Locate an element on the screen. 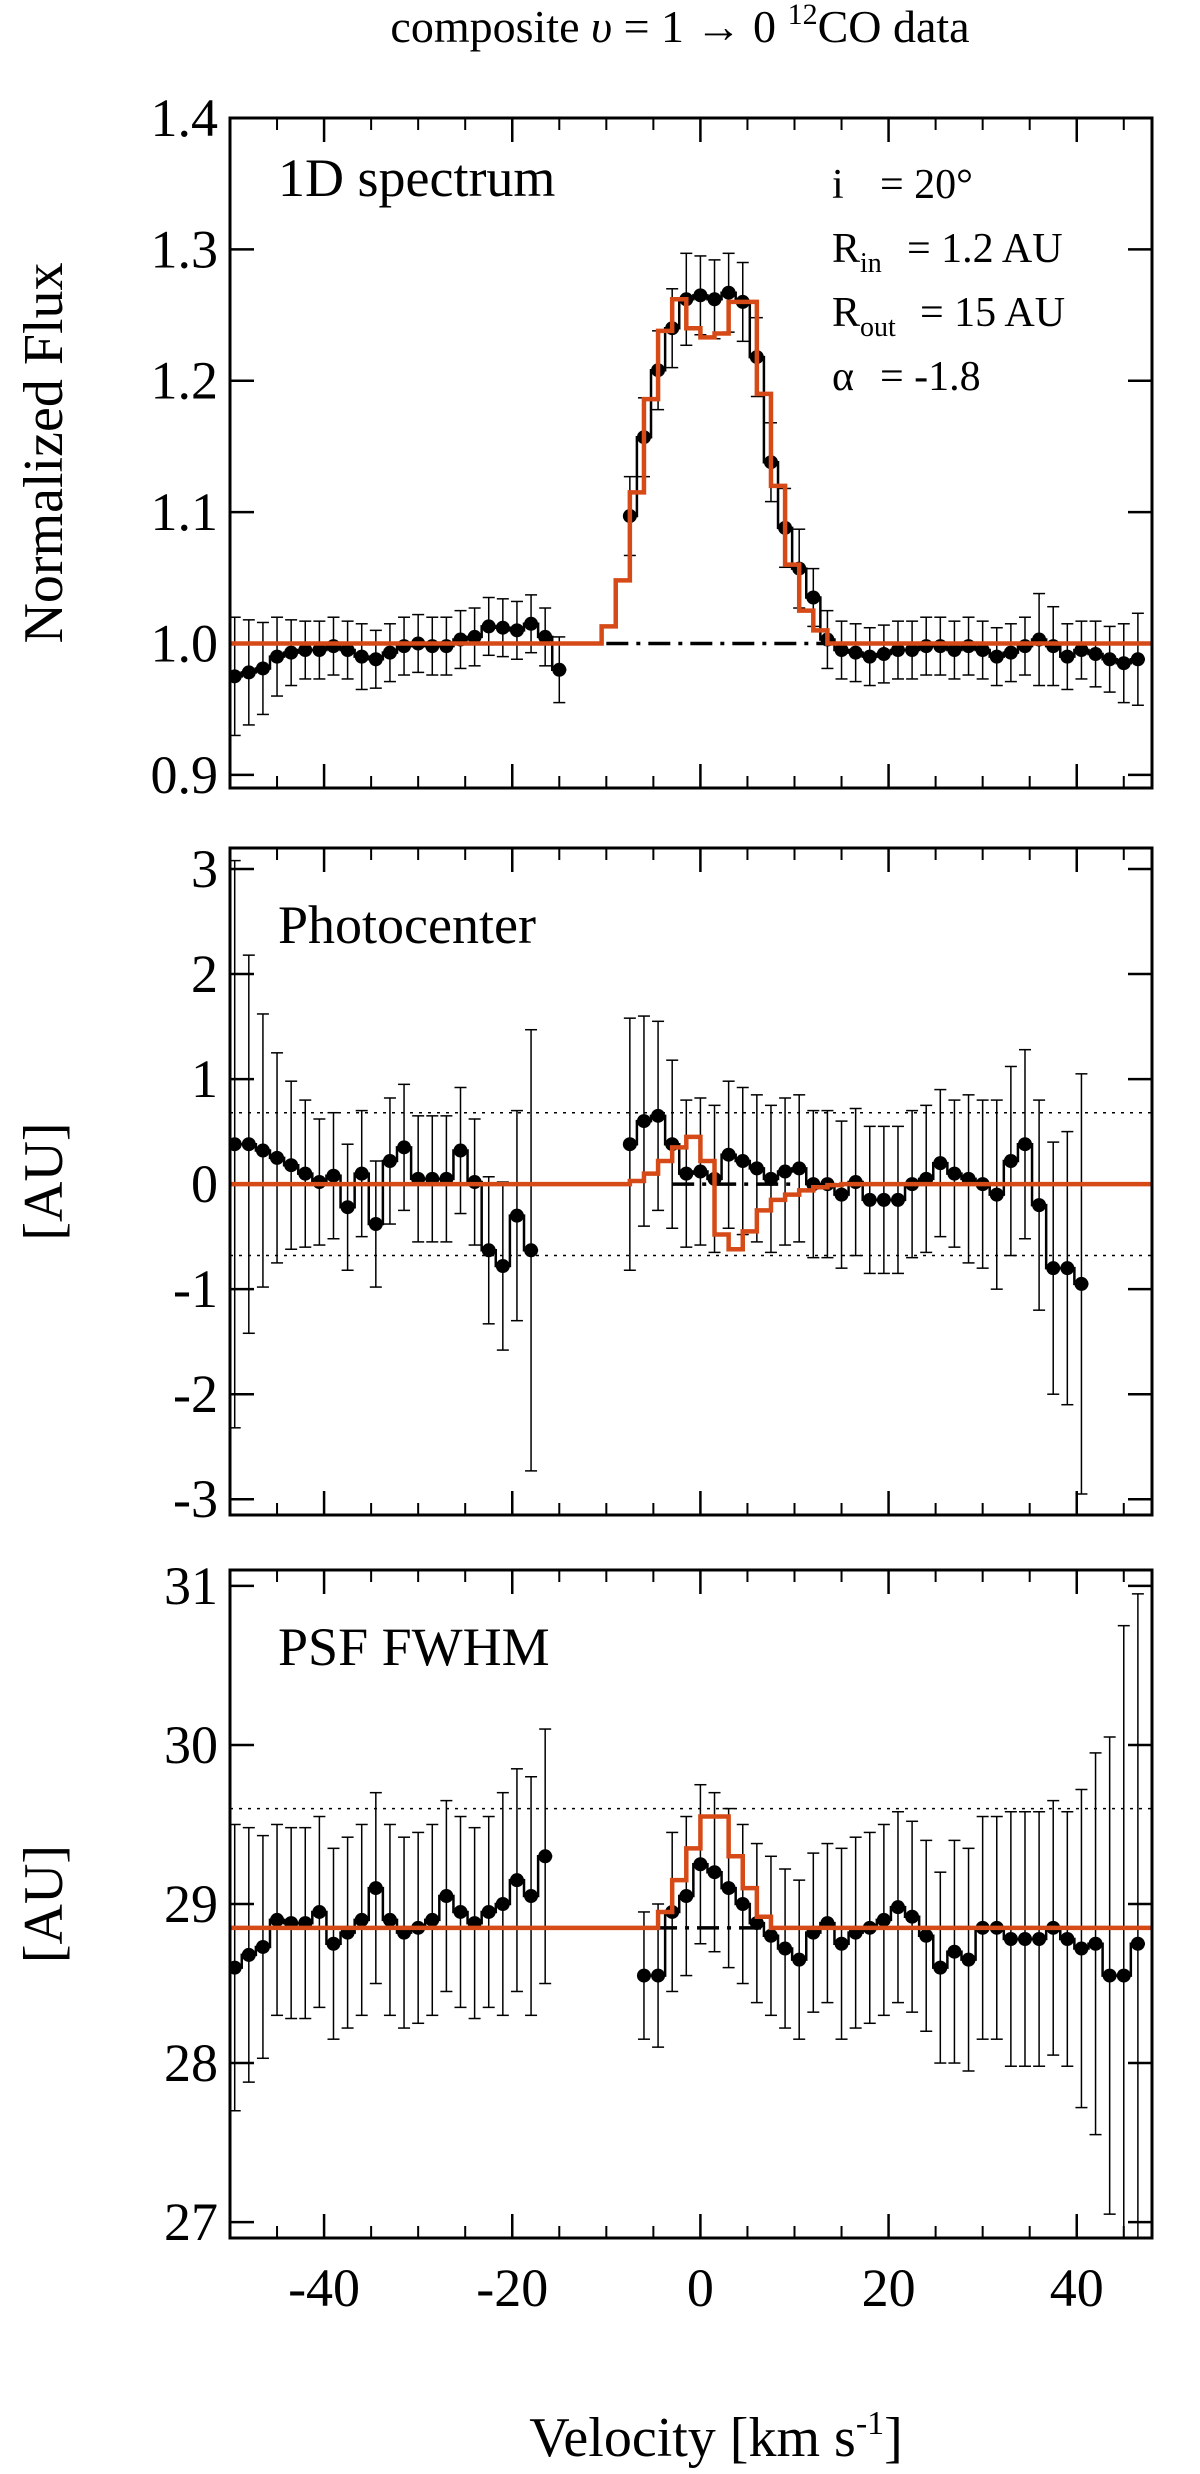 Image resolution: width=1200 pixels, height=2474 pixels. annotation-value: = 1.2 AU is located at coordinates (985, 249).